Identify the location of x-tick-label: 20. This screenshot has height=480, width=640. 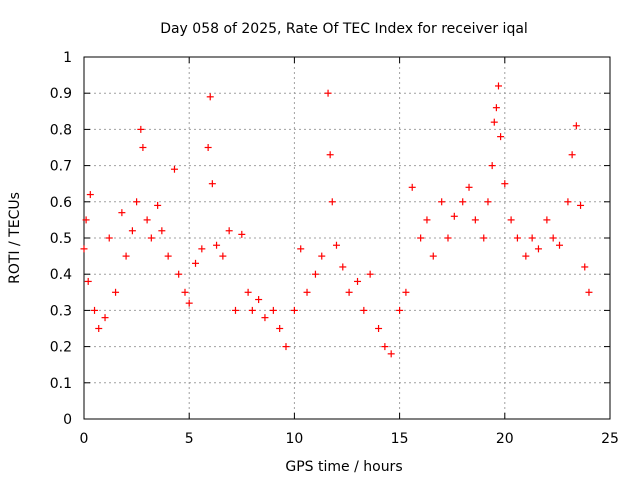
(505, 439).